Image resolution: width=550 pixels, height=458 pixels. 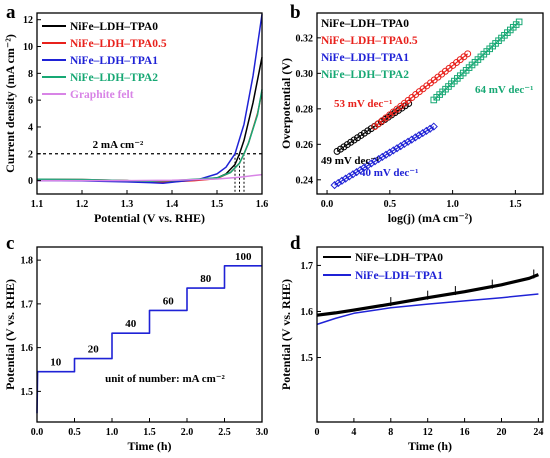 I want to click on y-tick-label: 8, so click(x=30, y=74).